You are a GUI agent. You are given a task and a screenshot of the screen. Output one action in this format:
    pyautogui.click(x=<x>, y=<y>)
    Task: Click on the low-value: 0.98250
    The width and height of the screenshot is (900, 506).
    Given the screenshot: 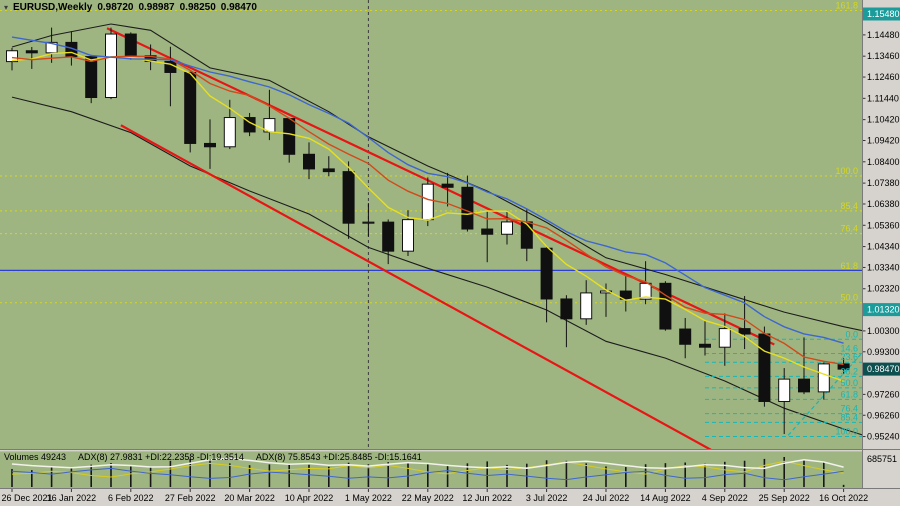 What is the action you would take?
    pyautogui.click(x=197, y=7)
    